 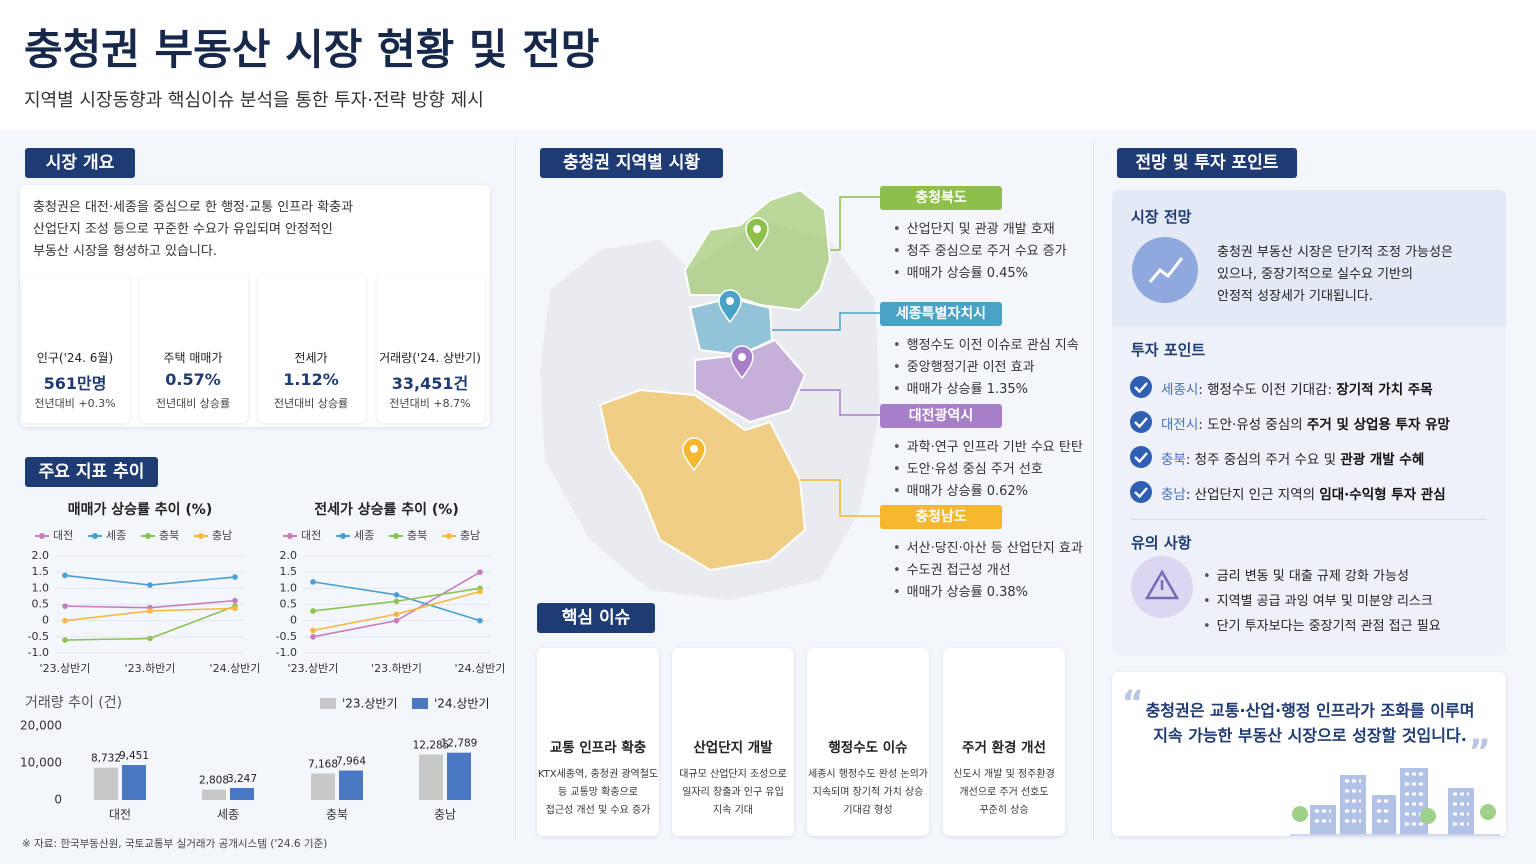 What do you see at coordinates (598, 748) in the screenshot?
I see `issue-title: 교통 인프라 확충` at bounding box center [598, 748].